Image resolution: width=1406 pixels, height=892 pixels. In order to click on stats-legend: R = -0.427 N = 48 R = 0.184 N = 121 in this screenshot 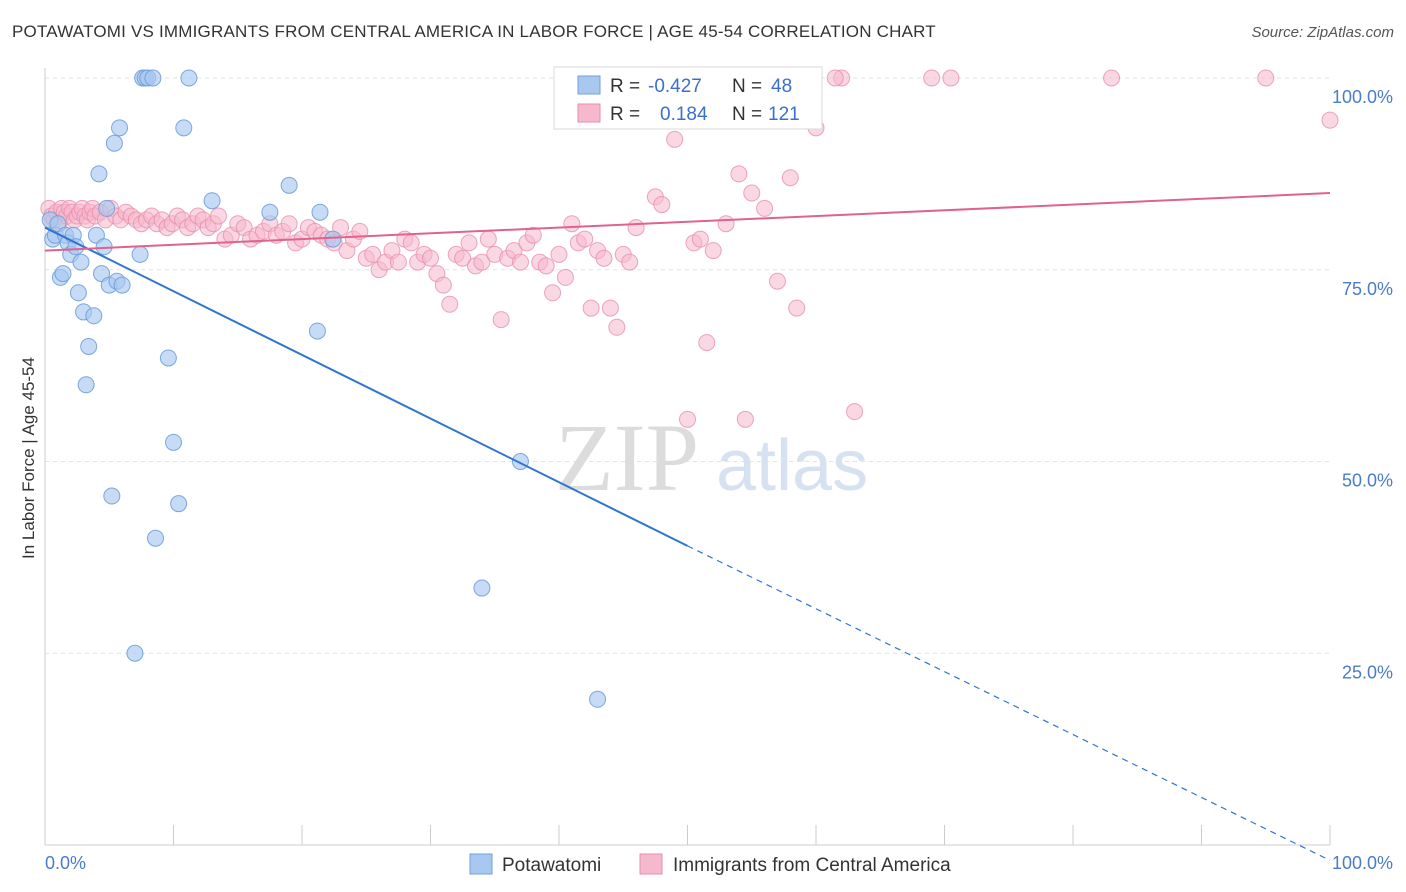, I will do `click(688, 98)`.